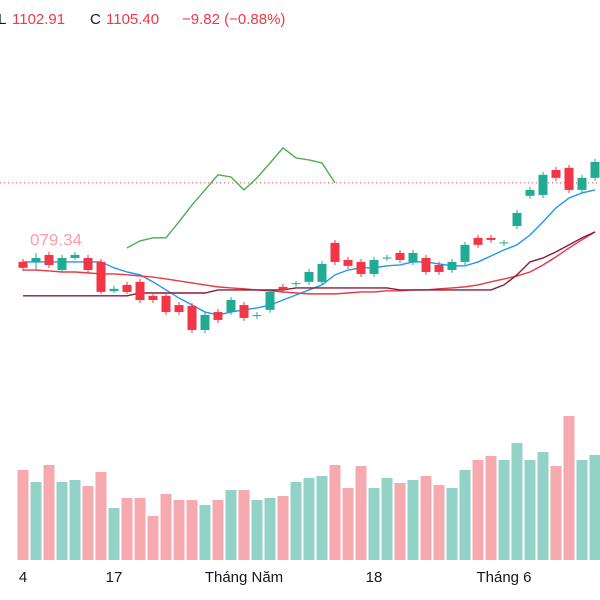 This screenshot has width=600, height=600. Describe the element at coordinates (95, 19) in the screenshot. I see `close-label: C` at that location.